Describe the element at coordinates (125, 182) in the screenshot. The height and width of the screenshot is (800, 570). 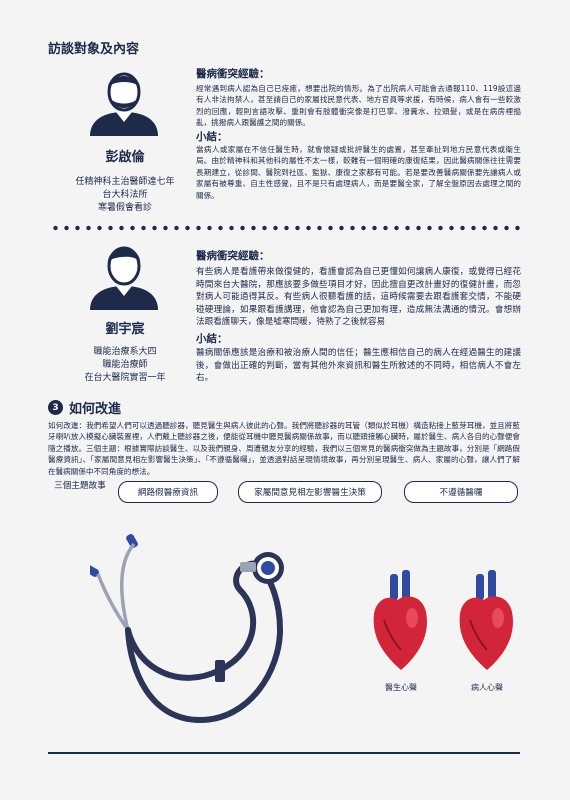
I see `person1-role: 任精神科主治醫師達七年` at that location.